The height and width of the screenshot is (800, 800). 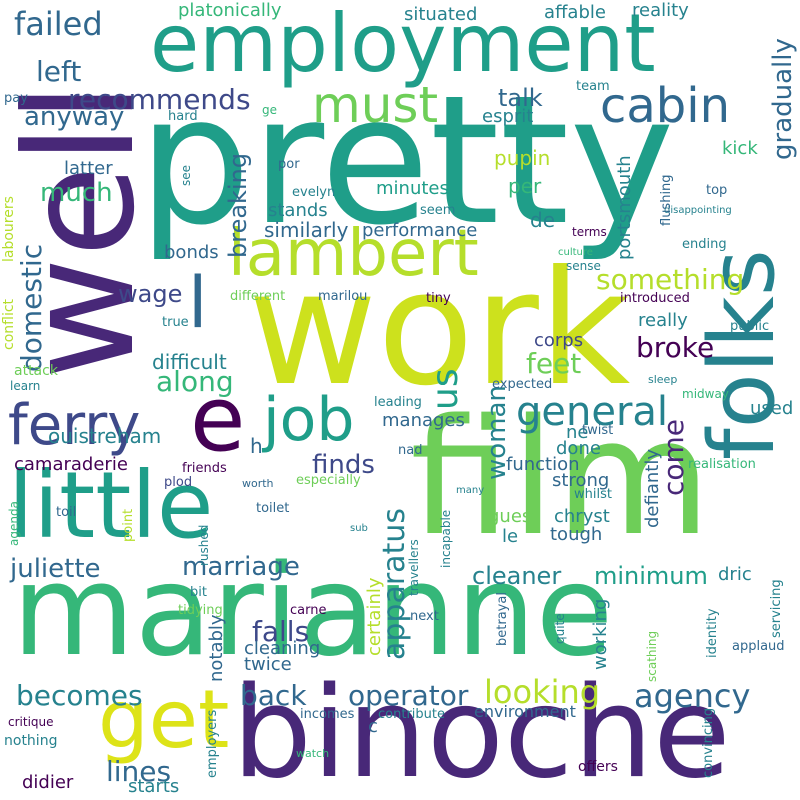 What do you see at coordinates (705, 394) in the screenshot?
I see `word-midway: midway` at bounding box center [705, 394].